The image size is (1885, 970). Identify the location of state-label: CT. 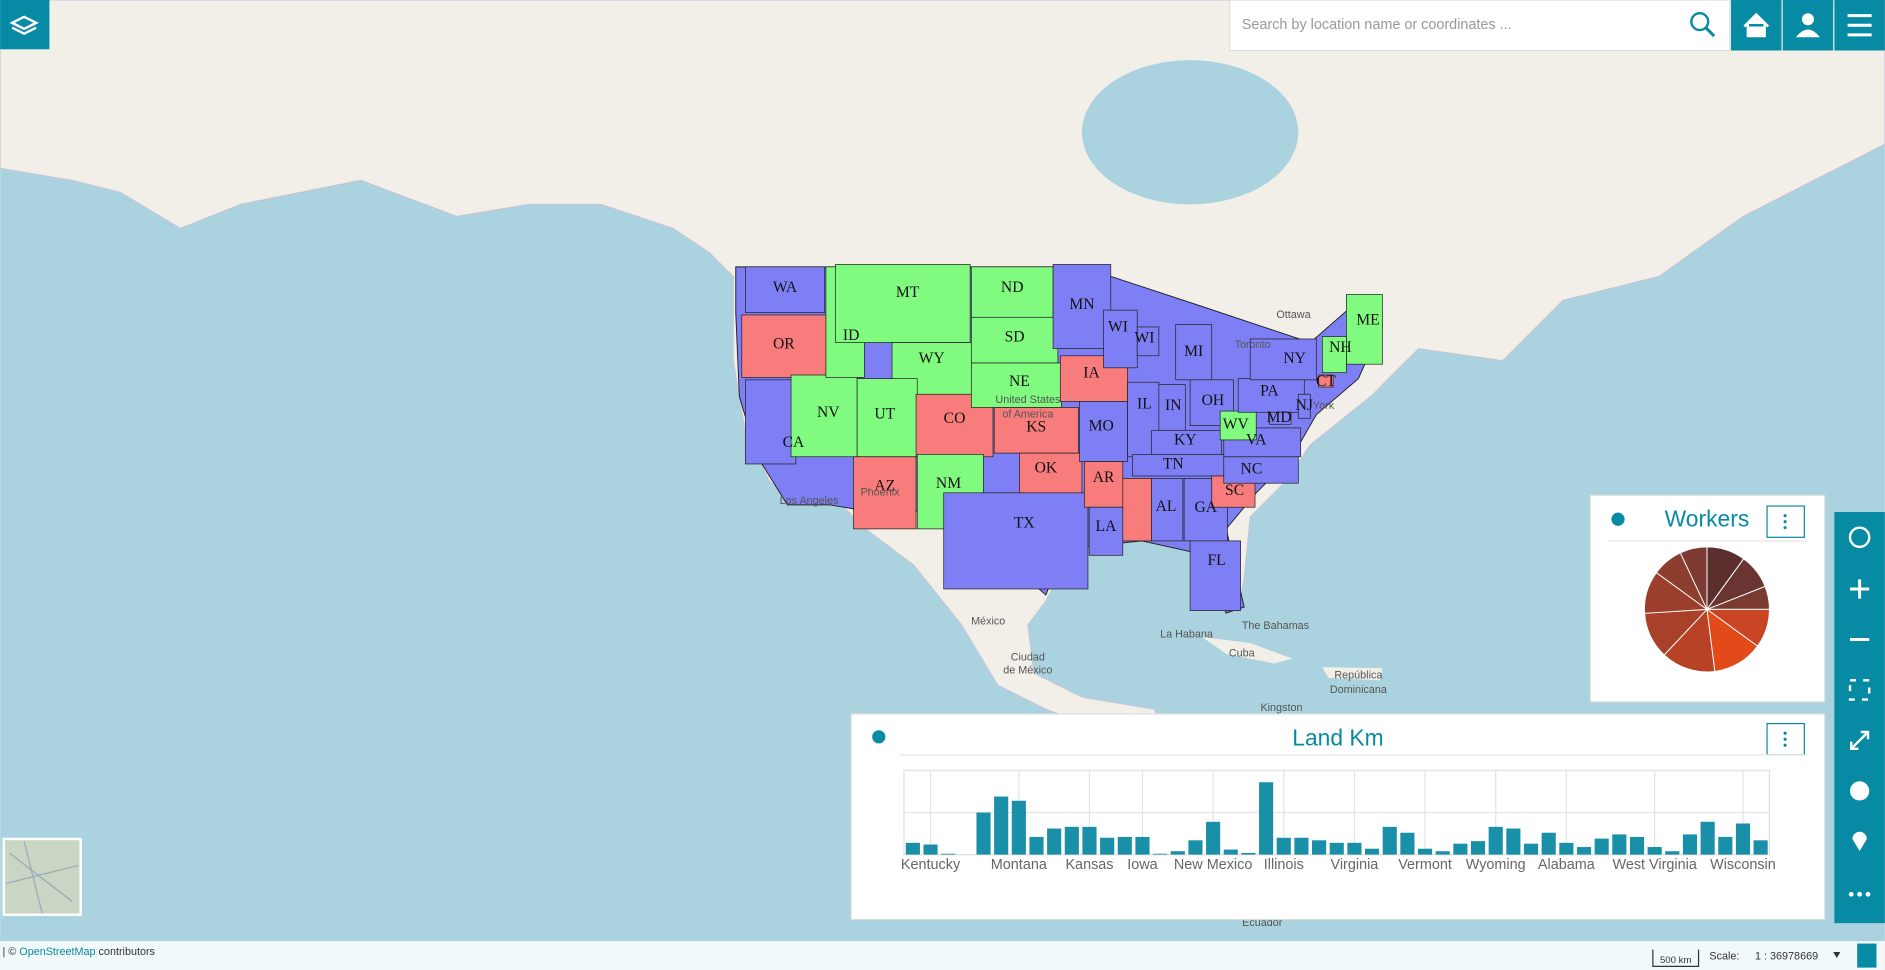
(1326, 381).